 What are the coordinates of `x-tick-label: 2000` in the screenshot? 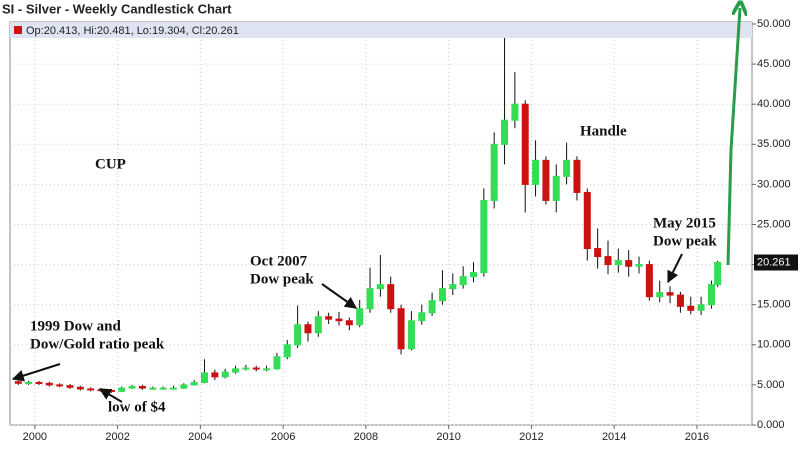 It's located at (35, 437).